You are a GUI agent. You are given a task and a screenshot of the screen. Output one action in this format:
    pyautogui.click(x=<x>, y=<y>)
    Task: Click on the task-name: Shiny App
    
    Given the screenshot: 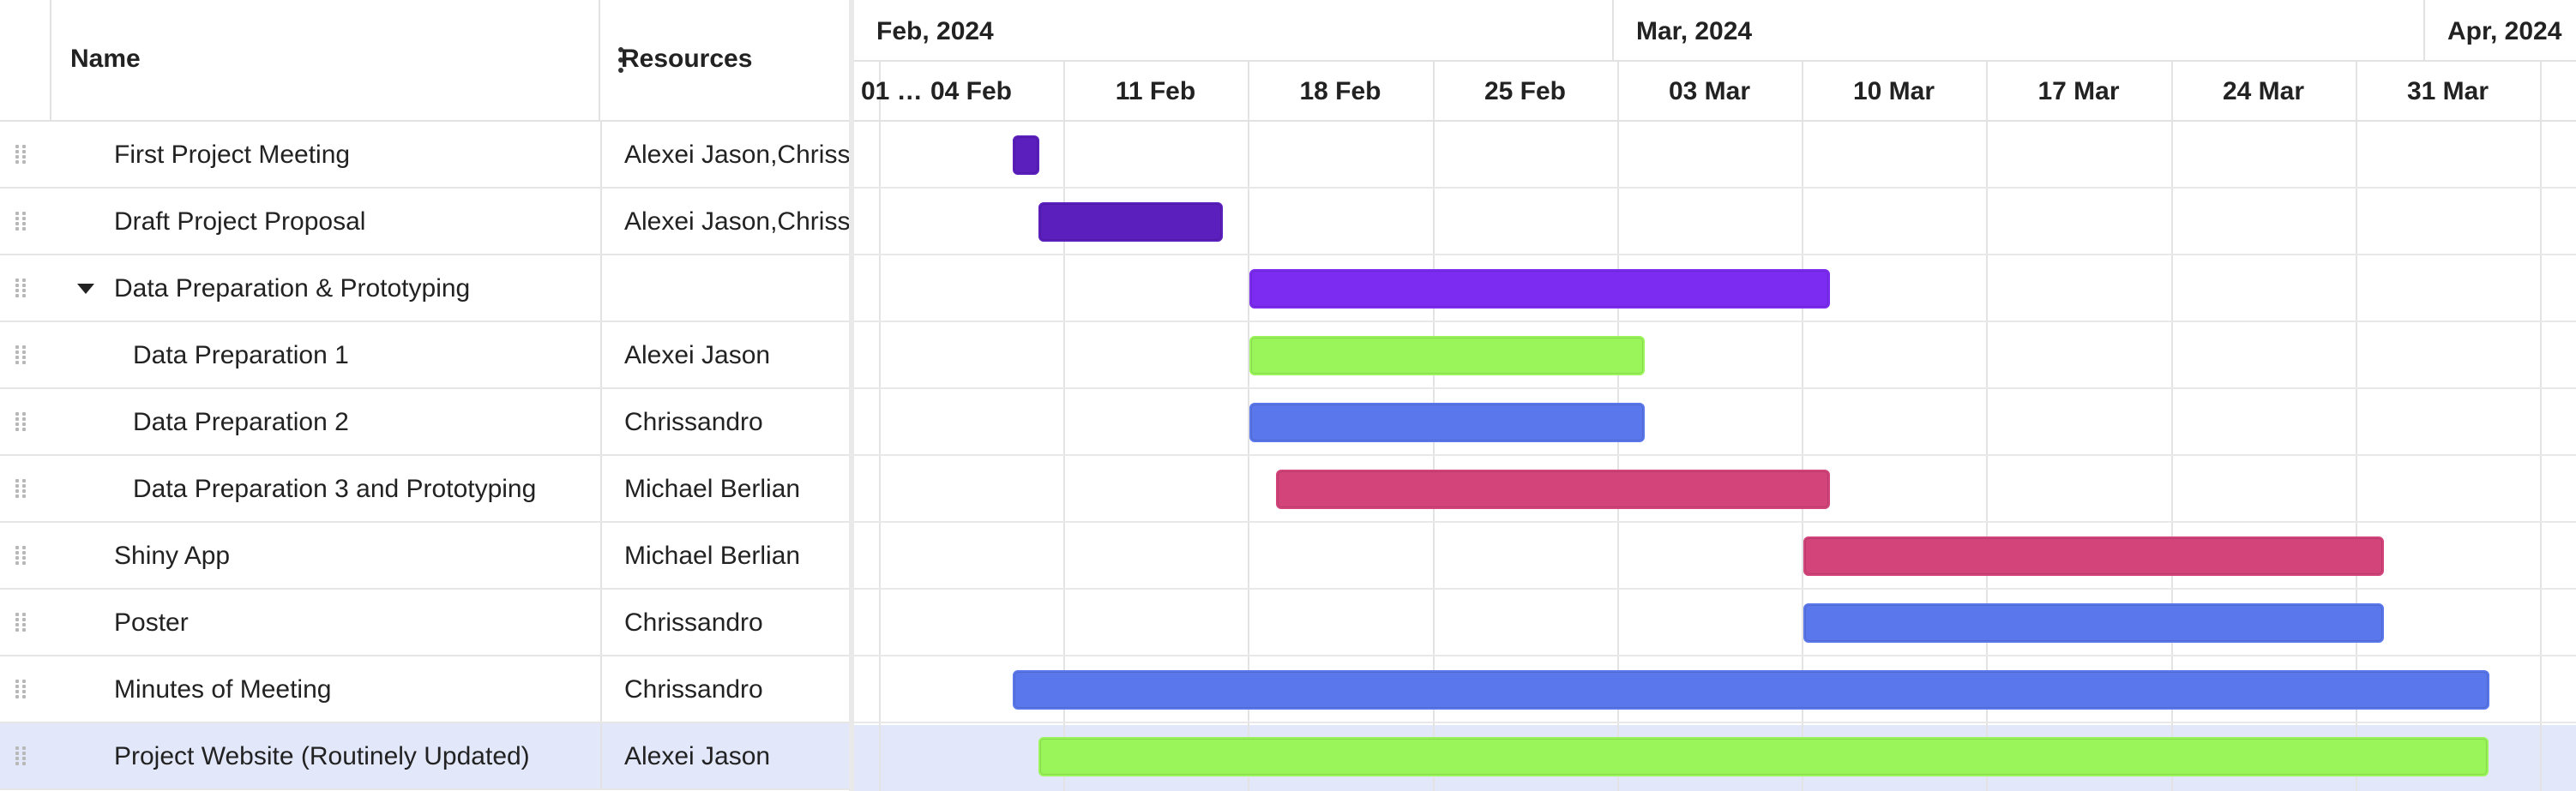 What is the action you would take?
    pyautogui.click(x=172, y=556)
    